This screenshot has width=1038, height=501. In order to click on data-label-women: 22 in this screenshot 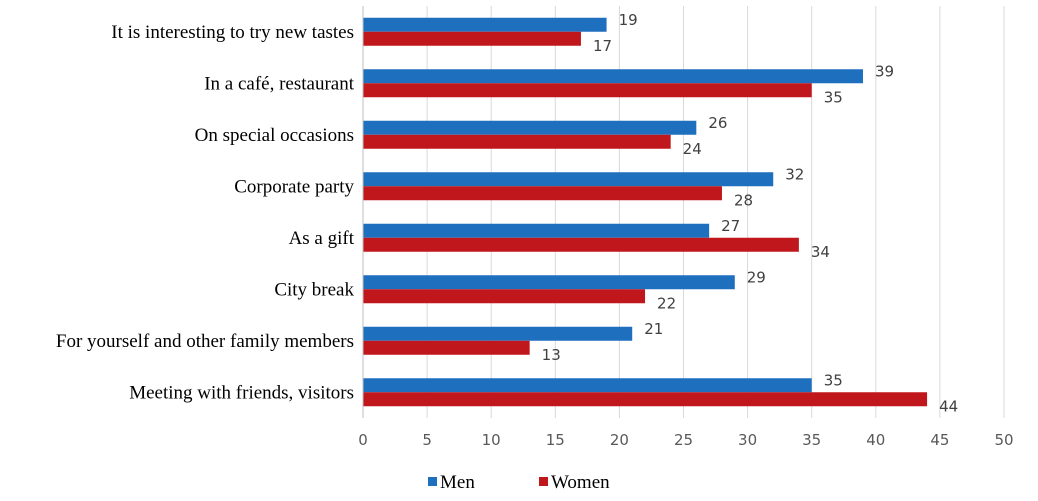, I will do `click(666, 303)`.